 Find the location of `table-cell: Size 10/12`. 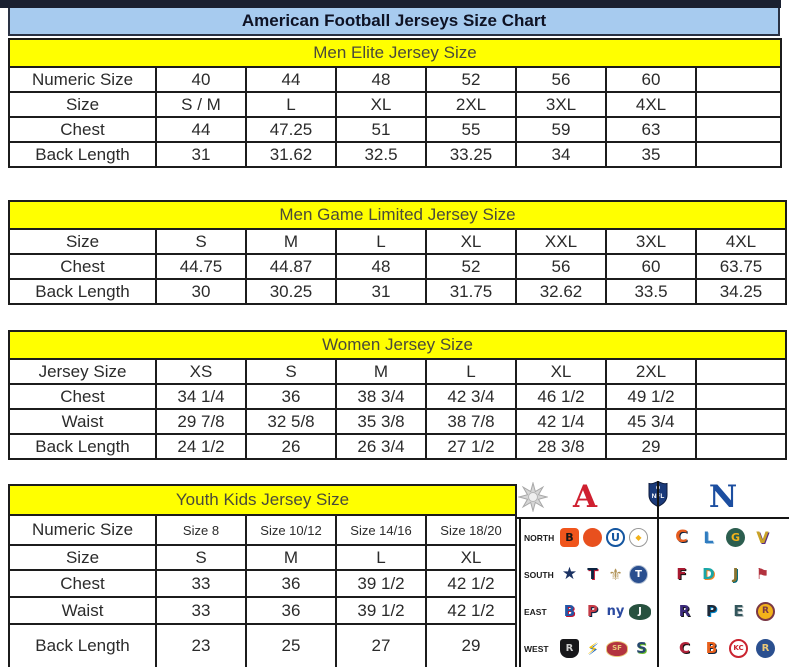

table-cell: Size 10/12 is located at coordinates (291, 530).